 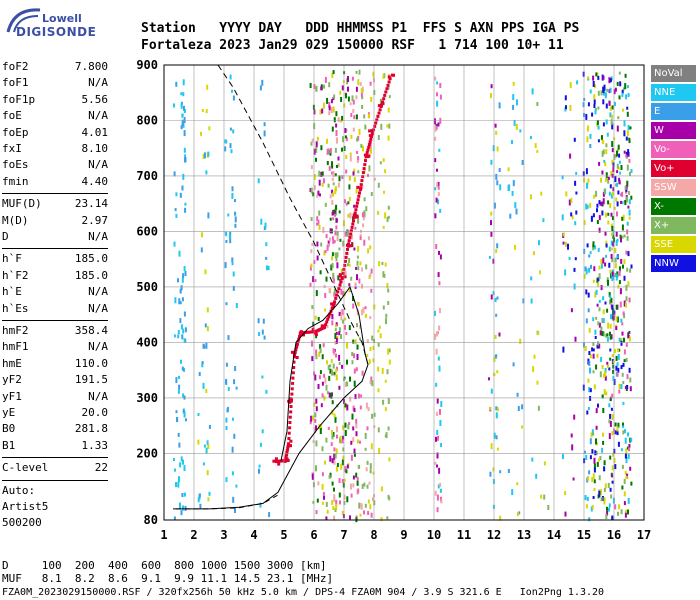 I want to click on legend-item-vo: Vo+, so click(x=673, y=168).